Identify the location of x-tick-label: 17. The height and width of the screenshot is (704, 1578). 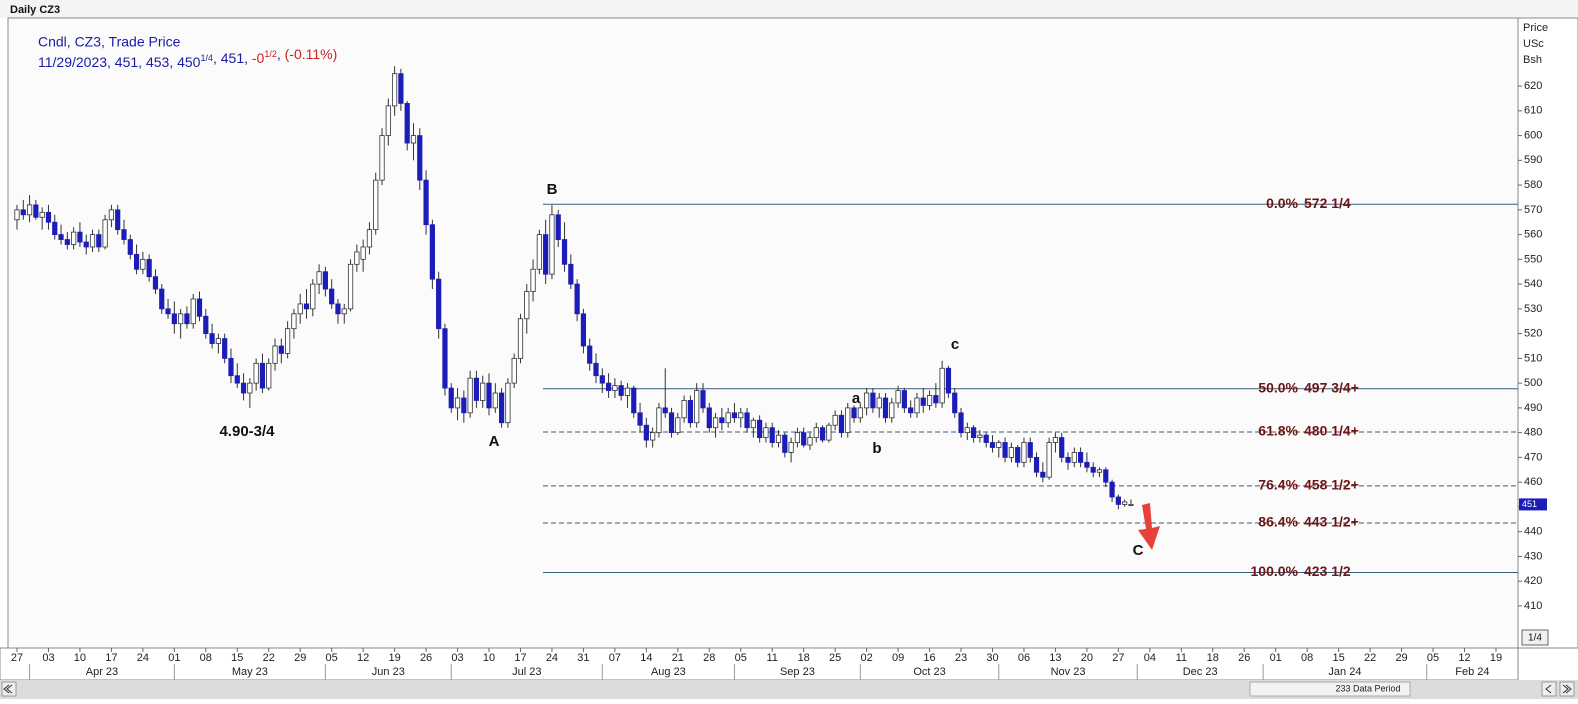
(520, 658).